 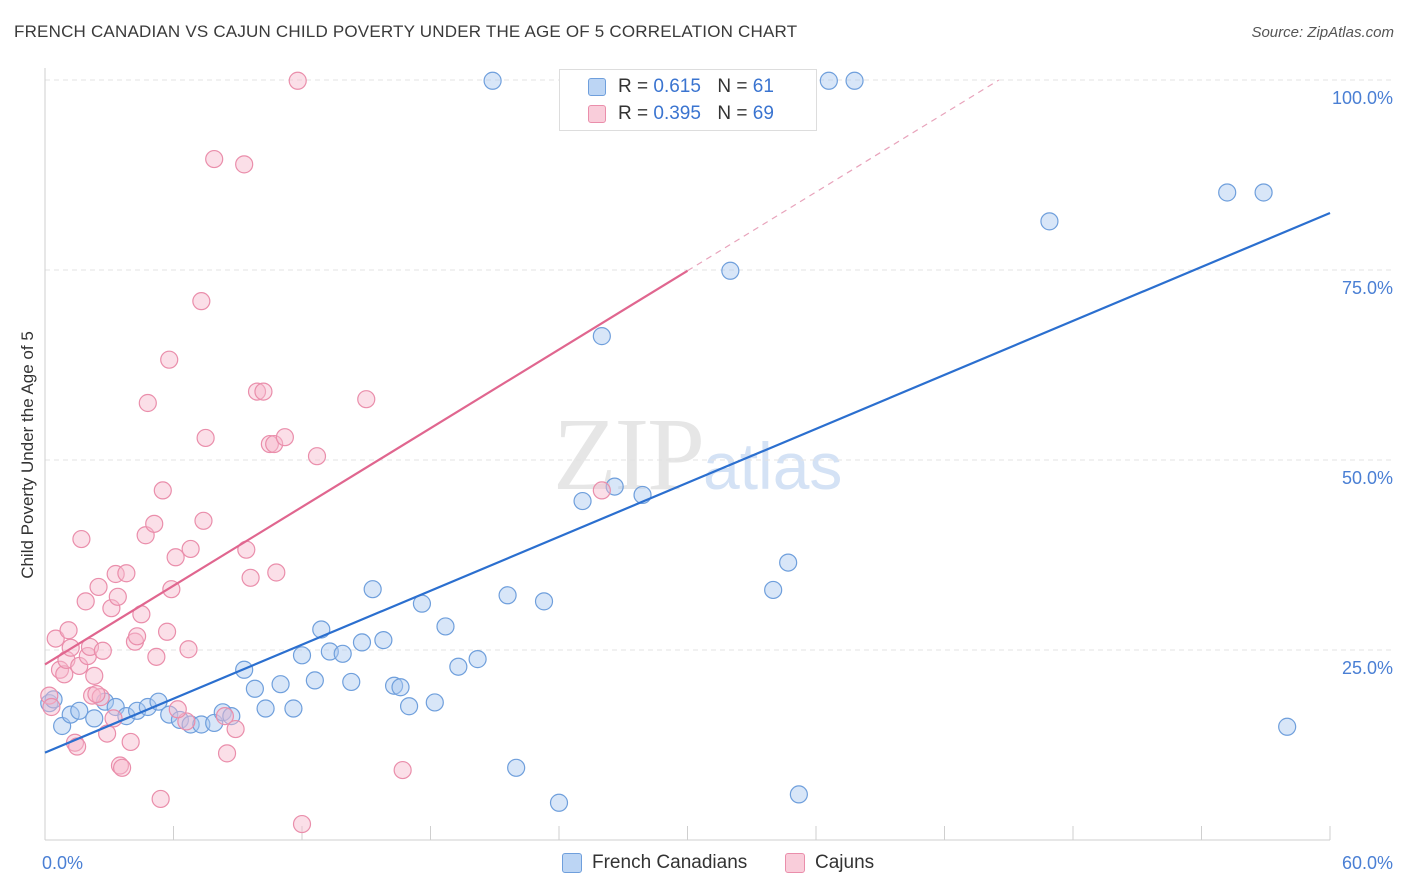 What do you see at coordinates (677, 86) in the screenshot?
I see `legend-r-value-blue: 0.615` at bounding box center [677, 86].